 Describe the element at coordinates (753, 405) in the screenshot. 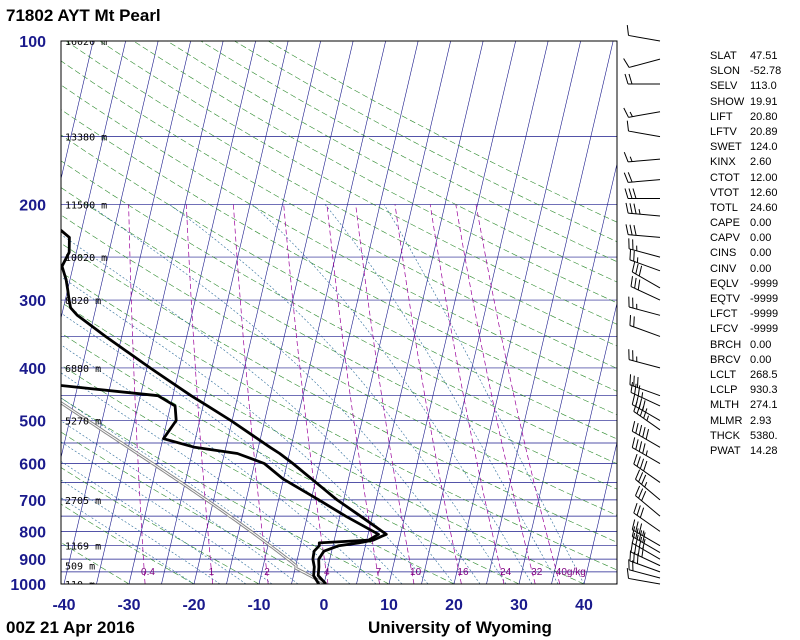

I see `index-row: MLTH 274.1` at that location.